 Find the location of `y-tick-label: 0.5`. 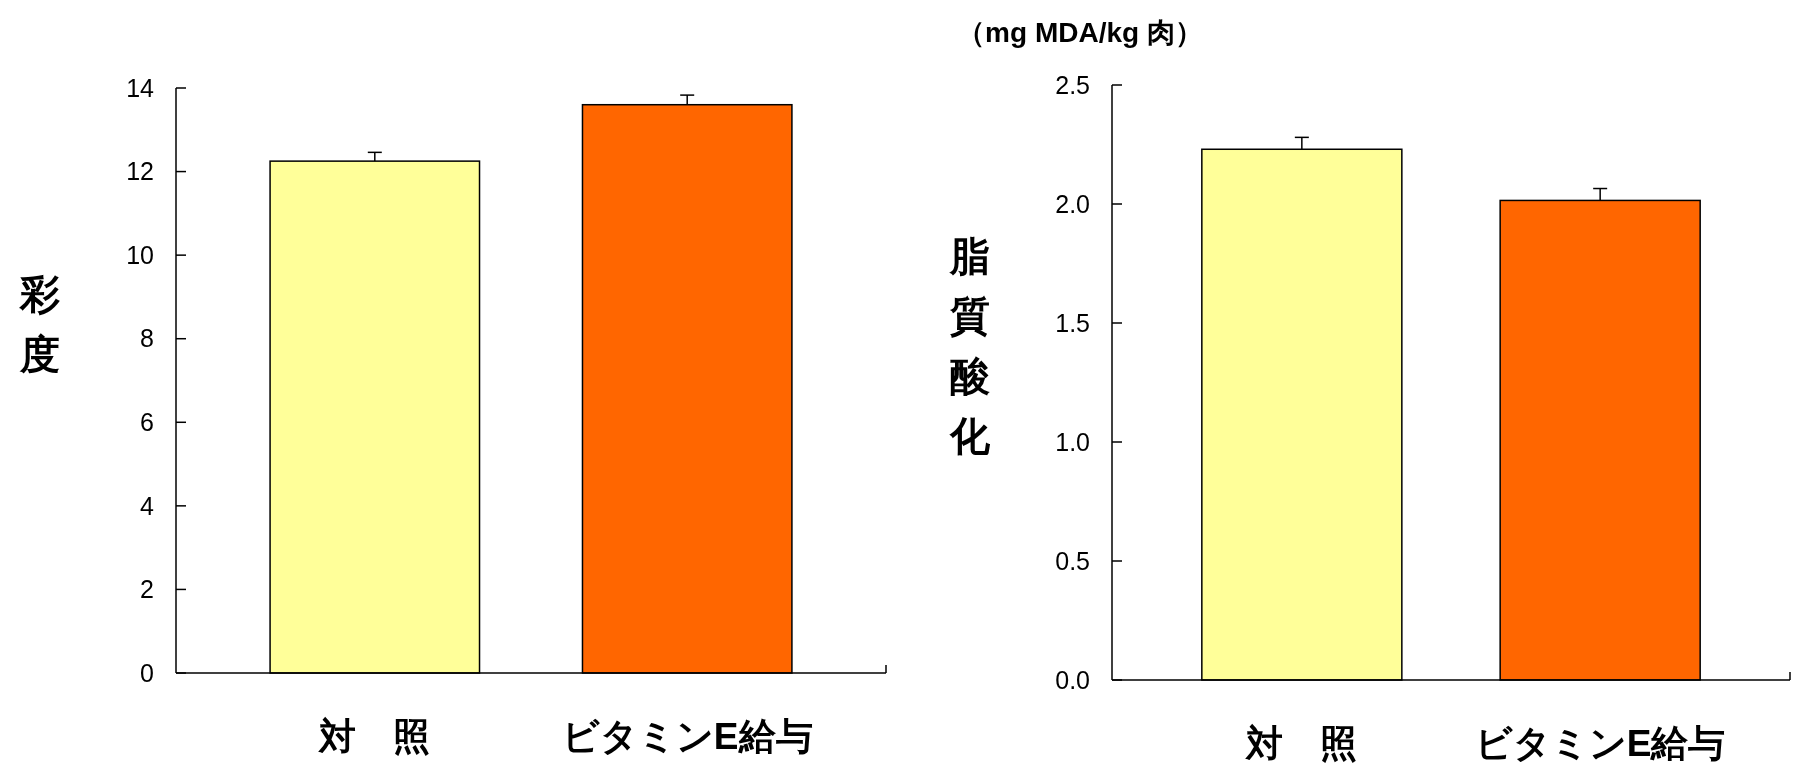

y-tick-label: 0.5 is located at coordinates (1072, 560).